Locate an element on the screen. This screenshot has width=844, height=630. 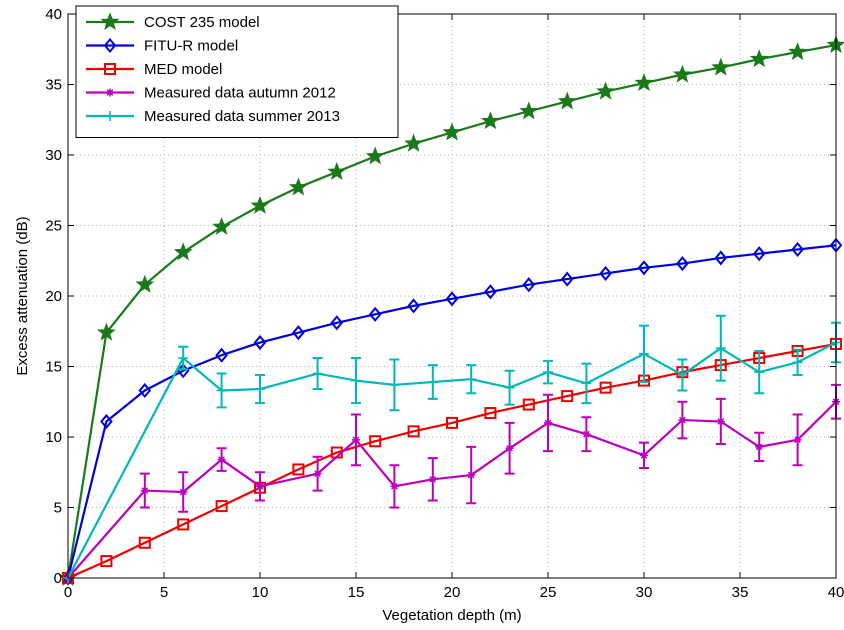
legend-label: Measured data autumn 2012 is located at coordinates (240, 93).